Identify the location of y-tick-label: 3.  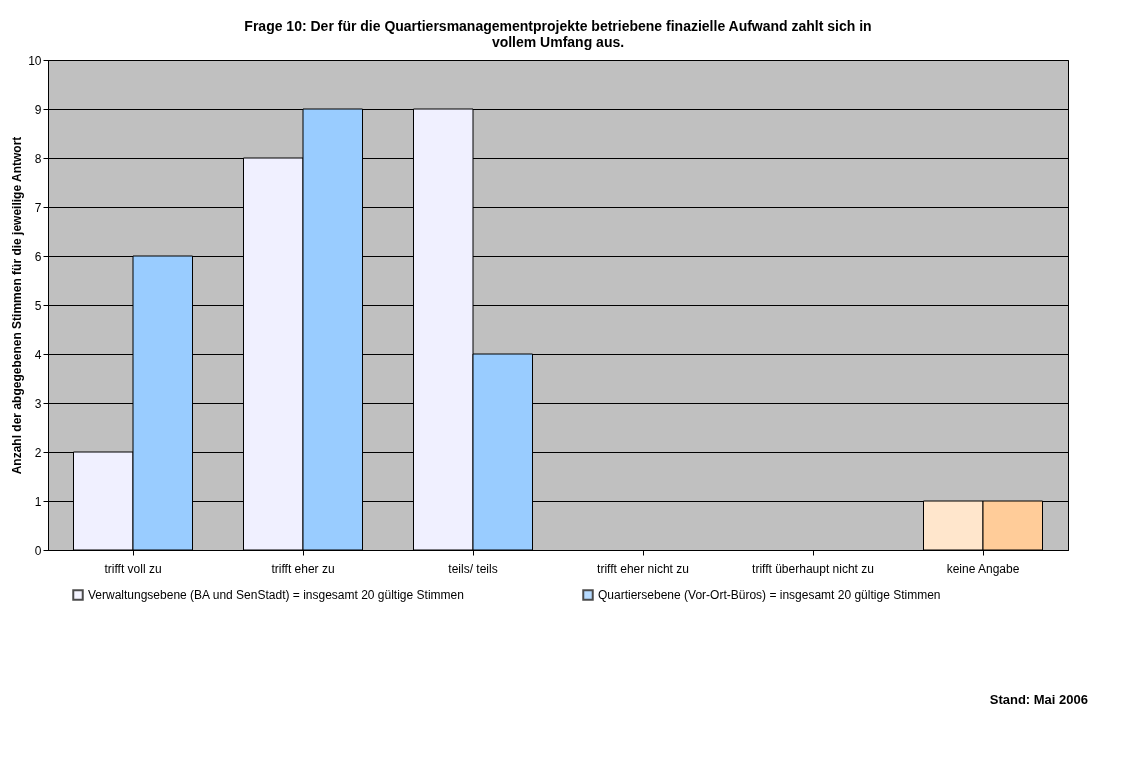
(38, 403).